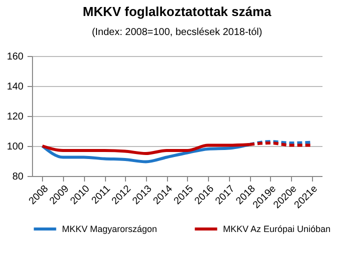  Describe the element at coordinates (110, 229) in the screenshot. I see `legend-label: MKKV Magyarországon` at that location.